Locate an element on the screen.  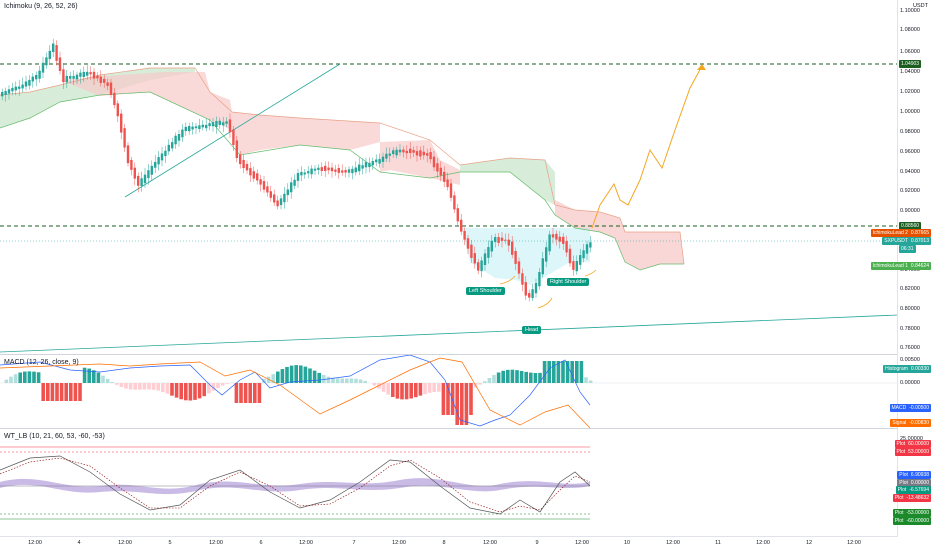
price-tick: 0.98000 is located at coordinates (910, 132).